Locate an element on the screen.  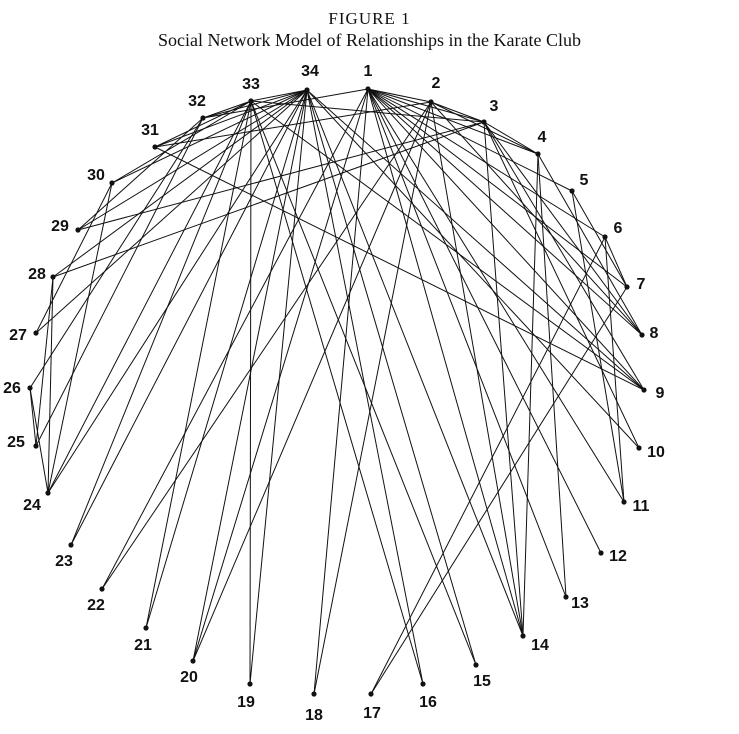
node-label-25: 25 is located at coordinates (16, 442).